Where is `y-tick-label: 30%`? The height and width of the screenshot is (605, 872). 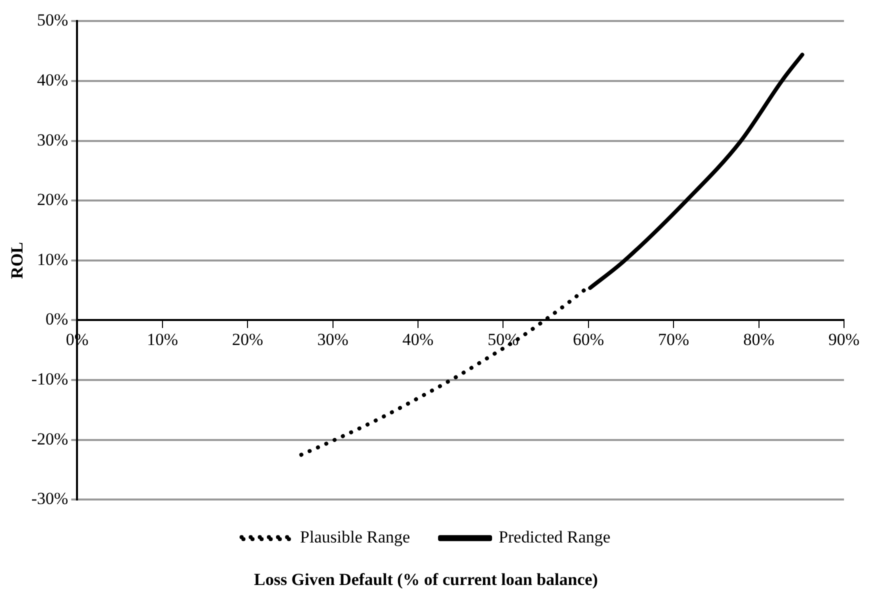 y-tick-label: 30% is located at coordinates (52, 140).